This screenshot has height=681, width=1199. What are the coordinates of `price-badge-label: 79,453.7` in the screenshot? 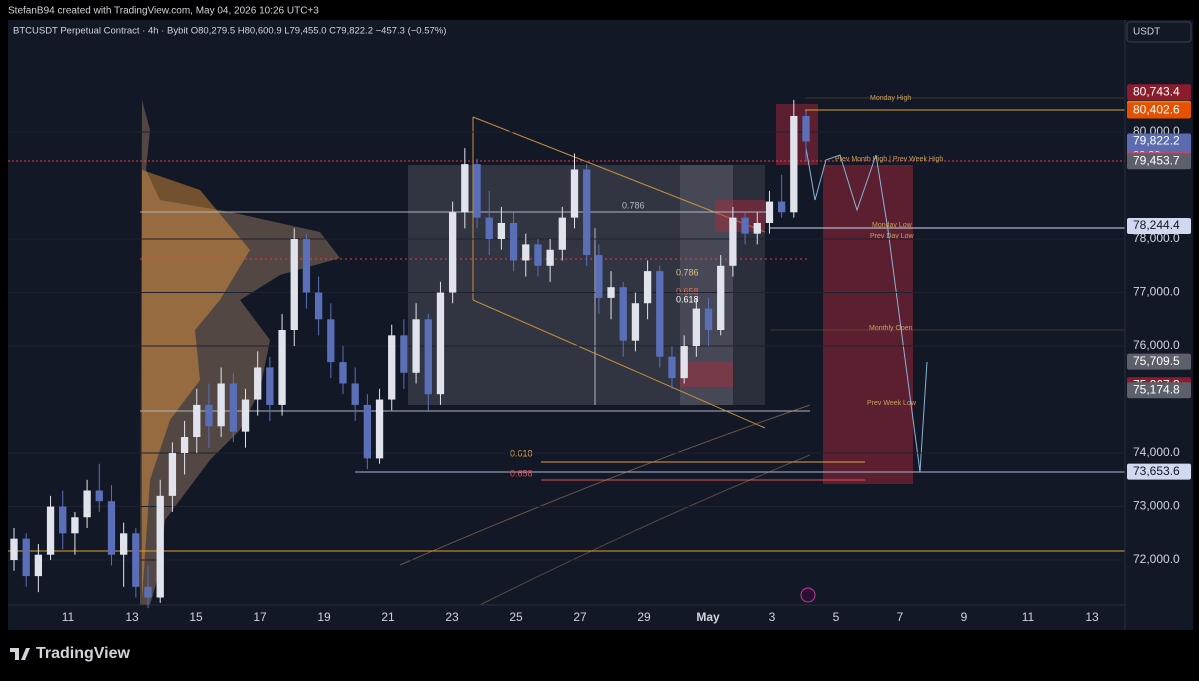 It's located at (1156, 160).